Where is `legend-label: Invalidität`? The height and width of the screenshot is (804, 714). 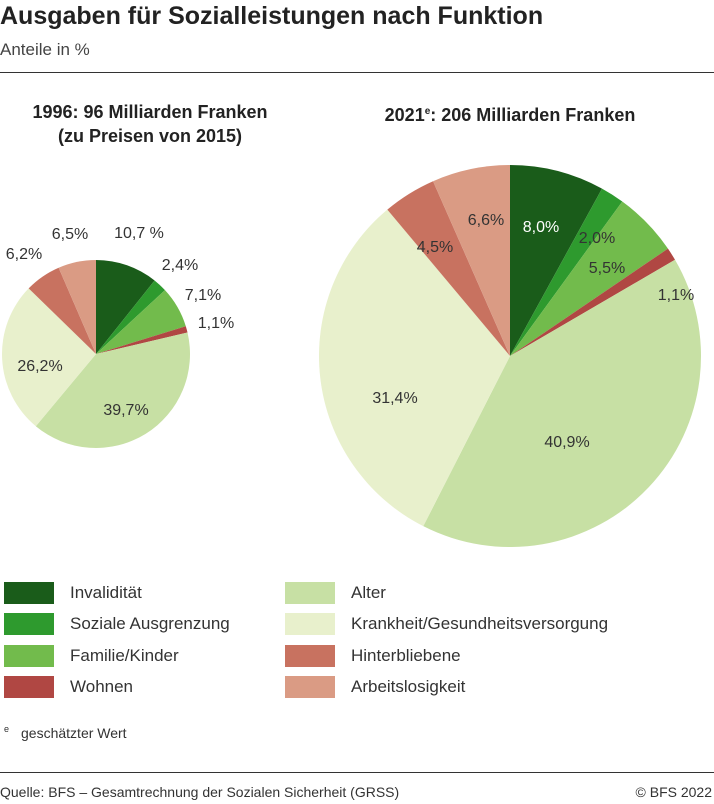
legend-label: Invalidität is located at coordinates (106, 592).